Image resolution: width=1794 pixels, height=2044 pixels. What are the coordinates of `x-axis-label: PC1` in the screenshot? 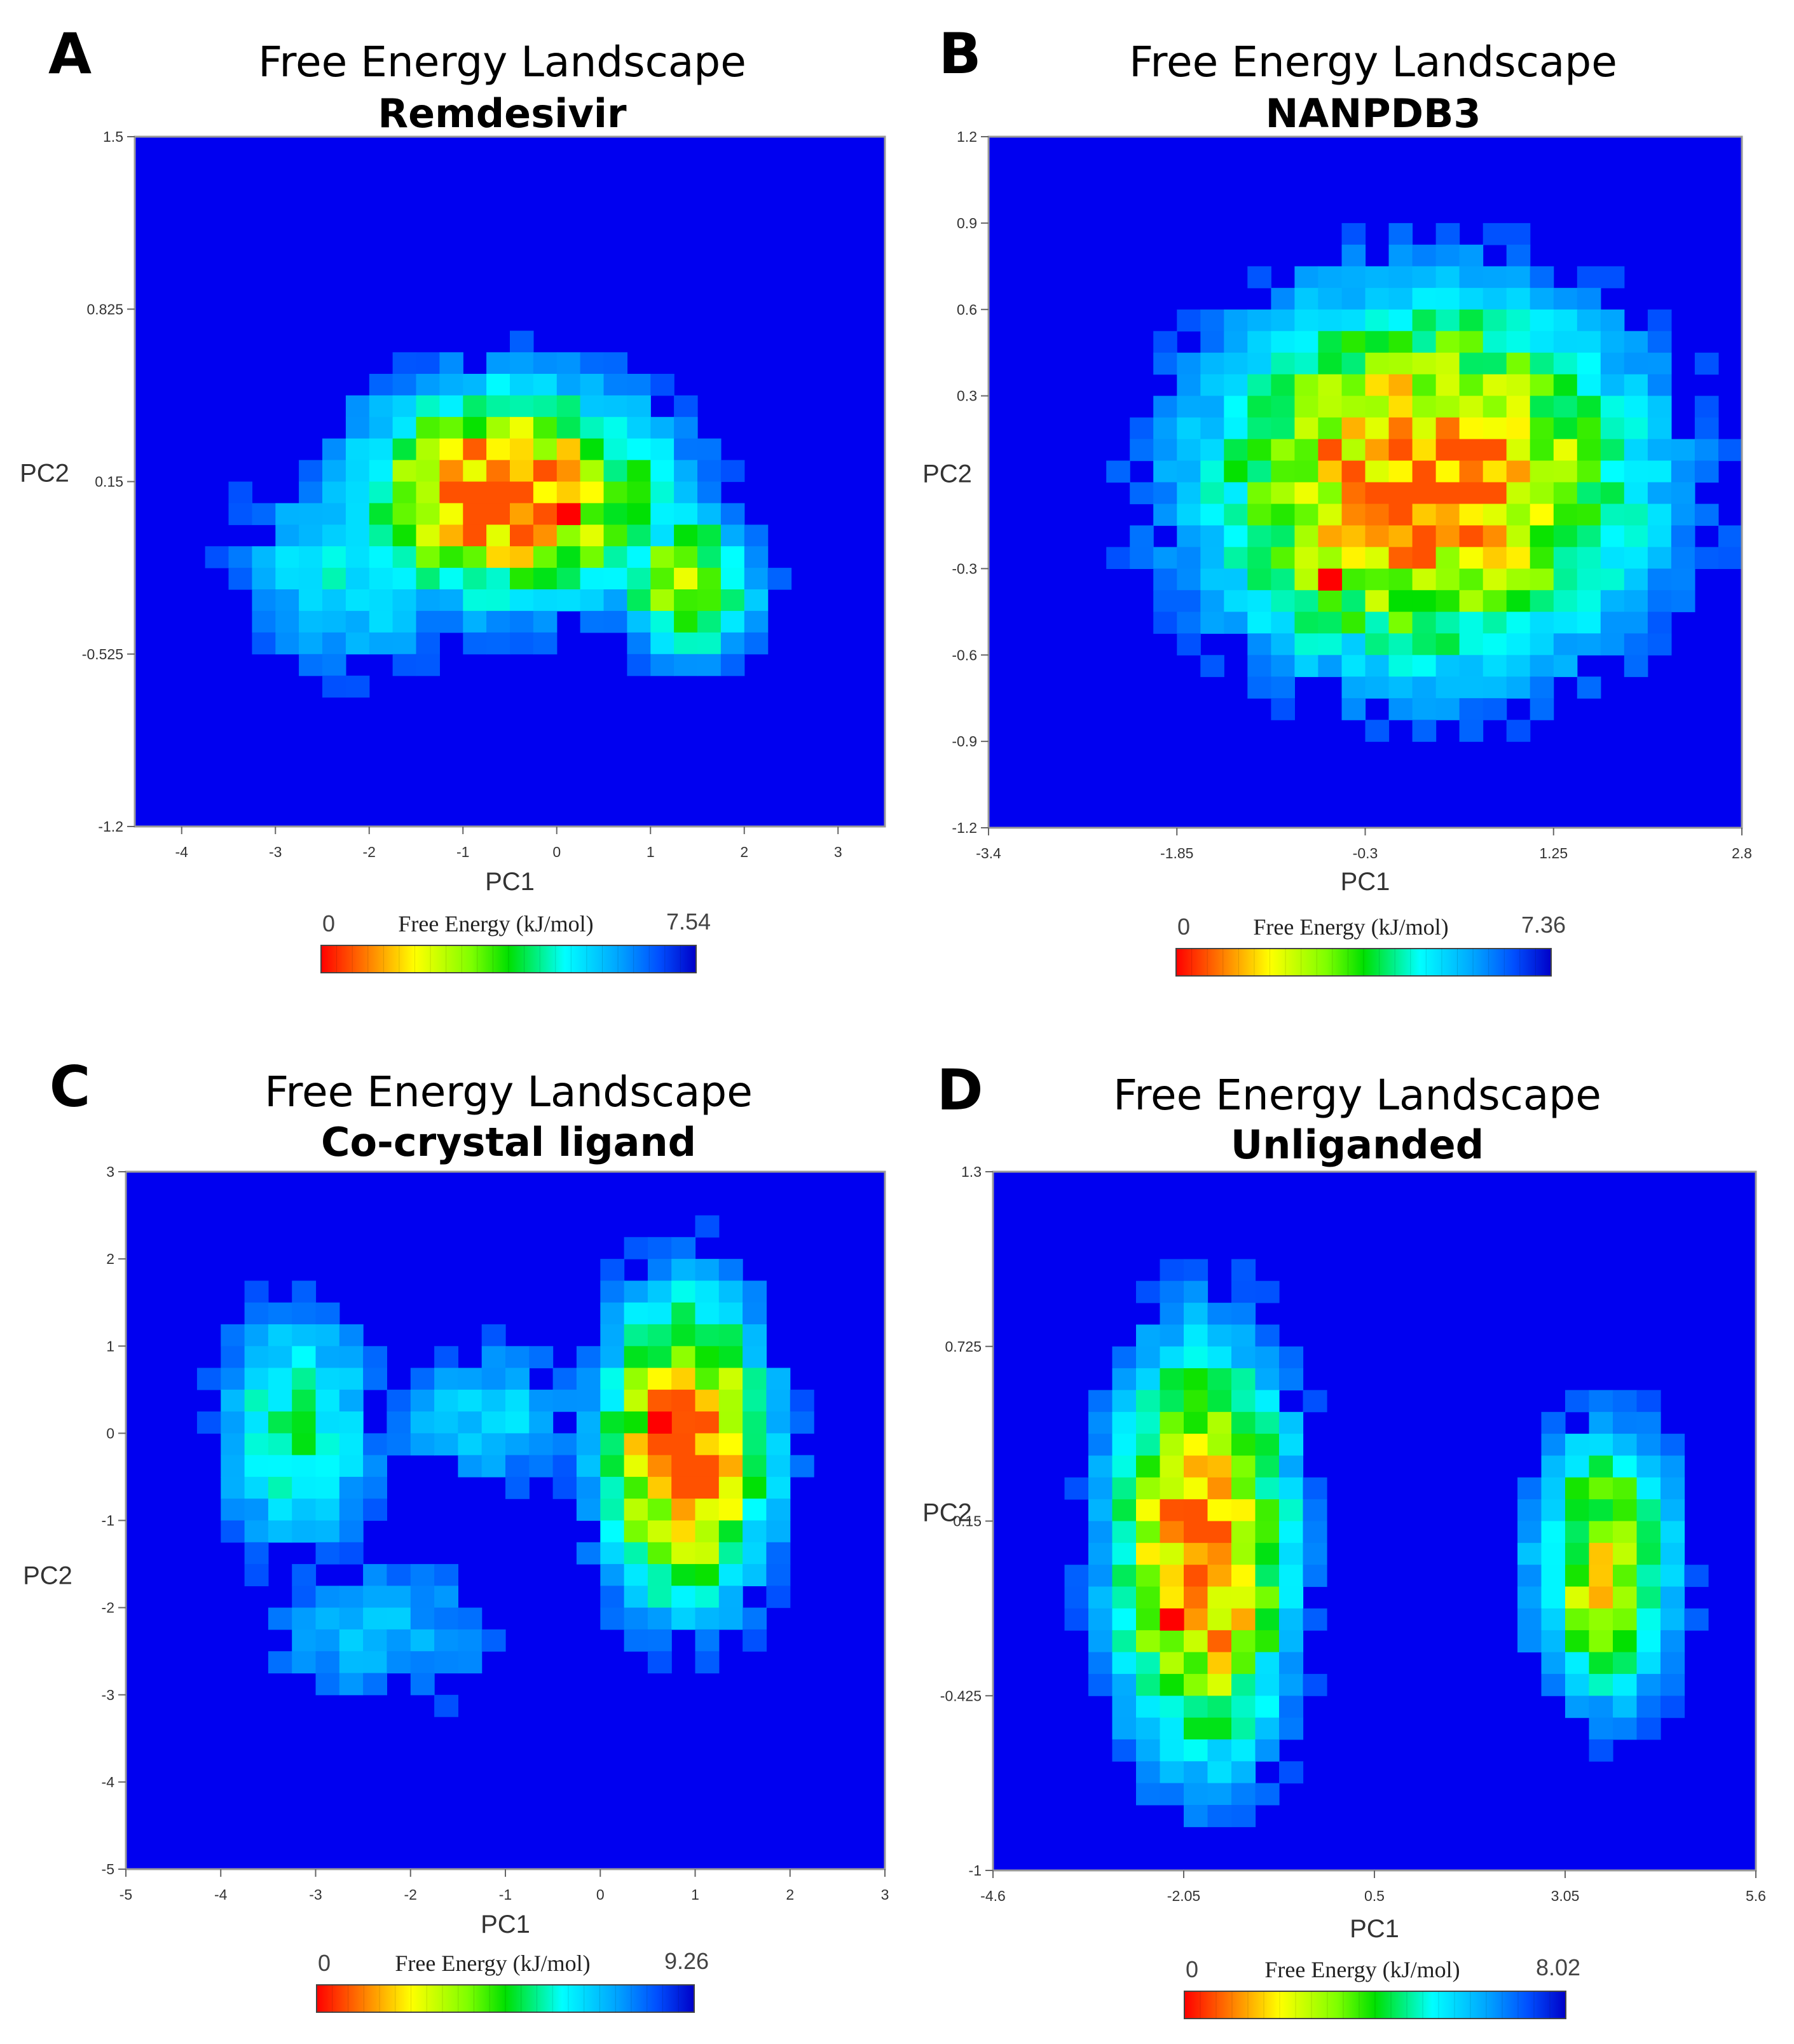 It's located at (1374, 1929).